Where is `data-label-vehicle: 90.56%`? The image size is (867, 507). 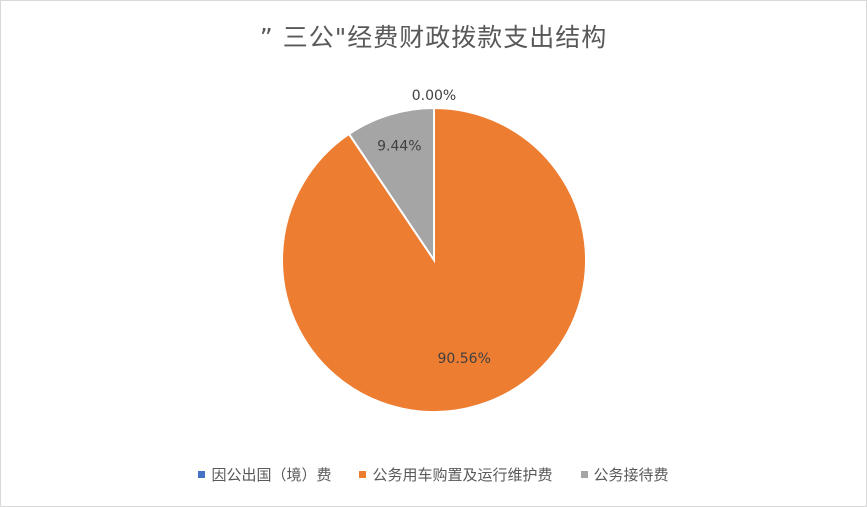 data-label-vehicle: 90.56% is located at coordinates (464, 359).